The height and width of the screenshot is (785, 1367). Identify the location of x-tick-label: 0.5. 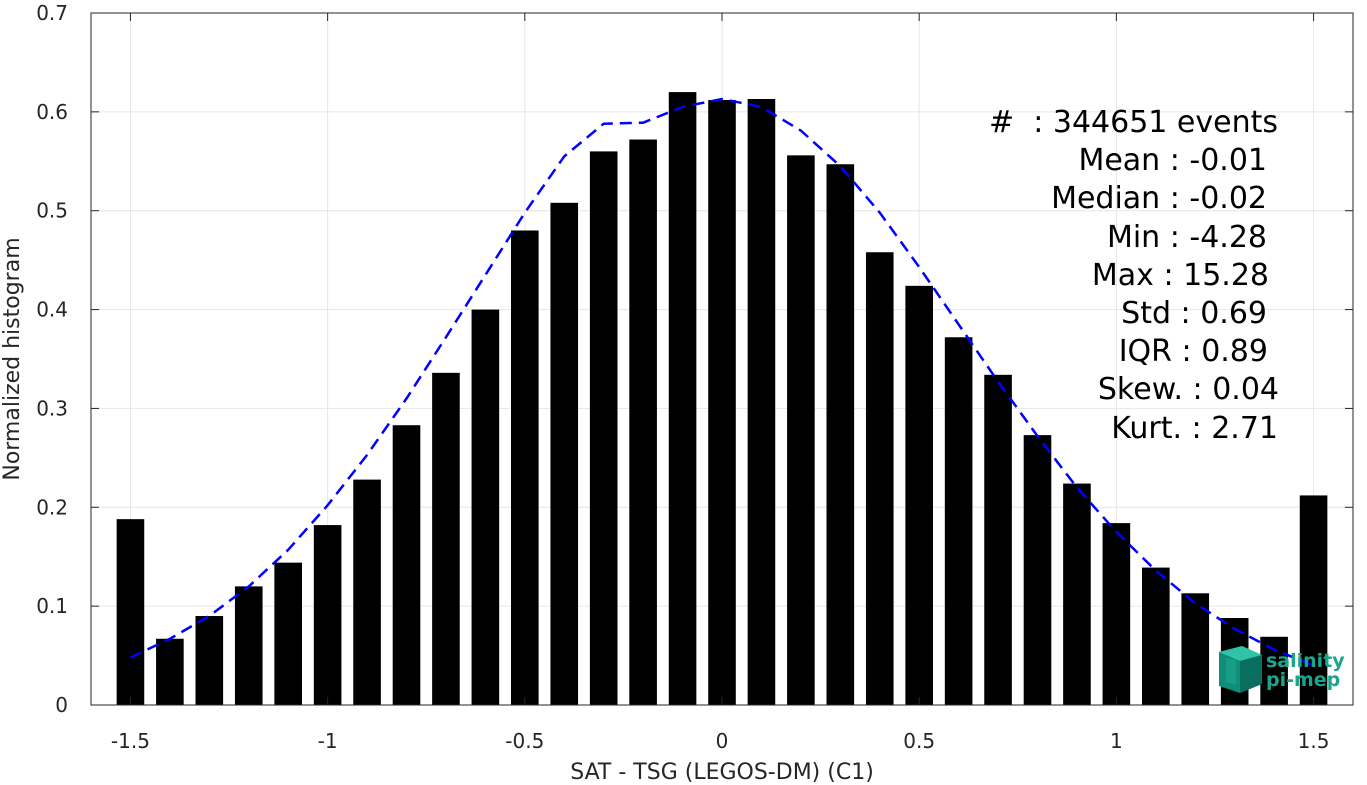
(919, 741).